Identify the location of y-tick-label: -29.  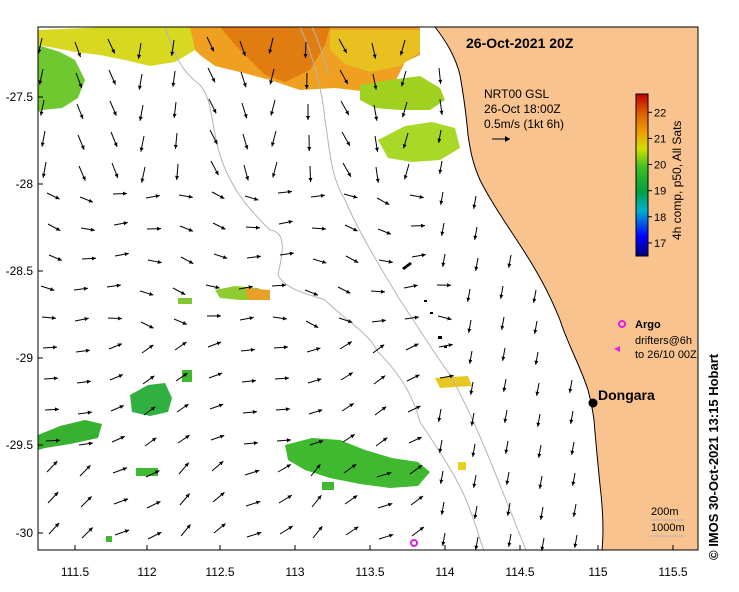
(25, 358).